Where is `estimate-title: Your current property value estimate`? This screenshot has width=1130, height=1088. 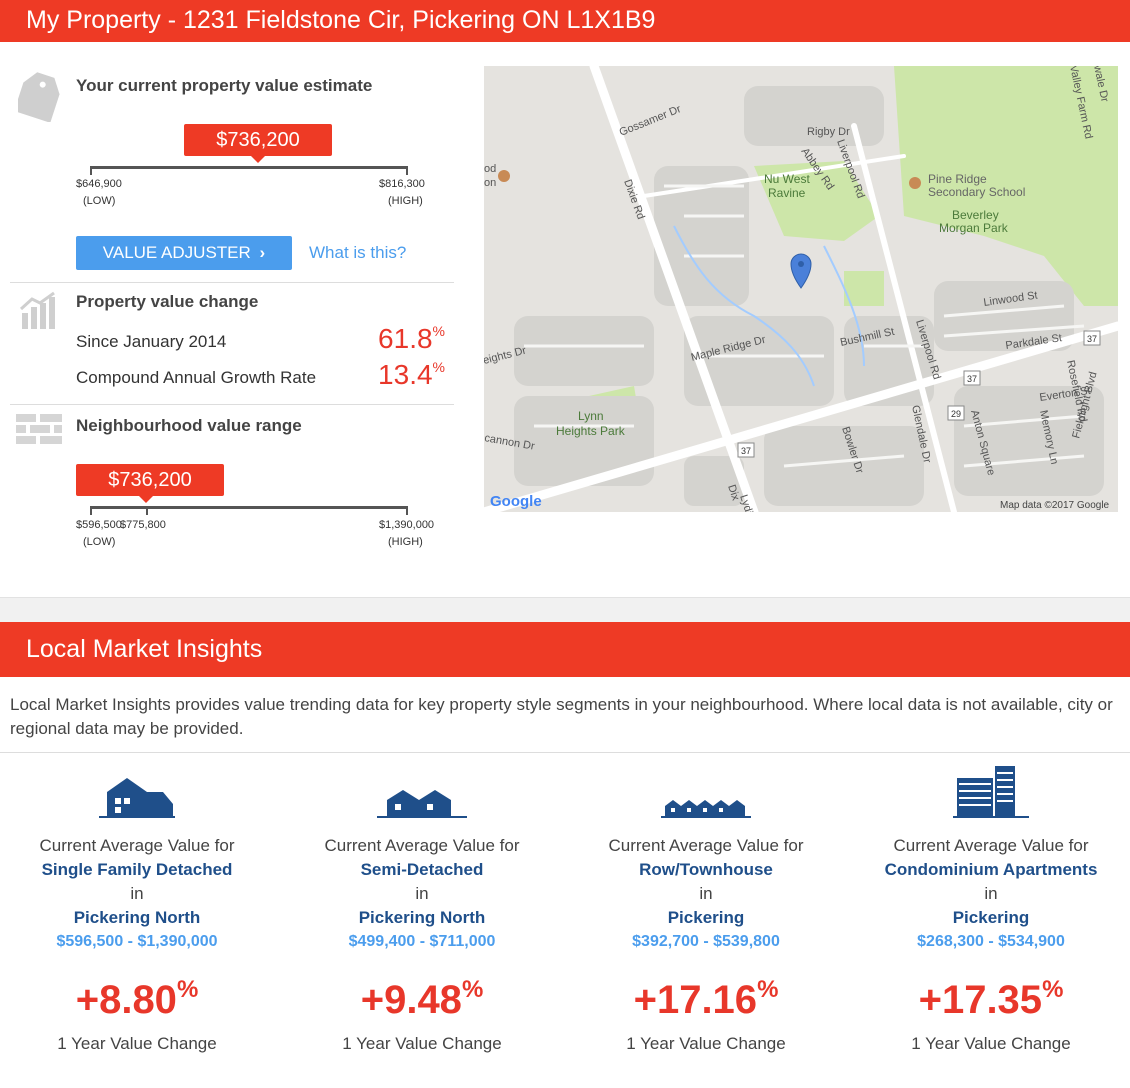
estimate-title: Your current property value estimate is located at coordinates (224, 85).